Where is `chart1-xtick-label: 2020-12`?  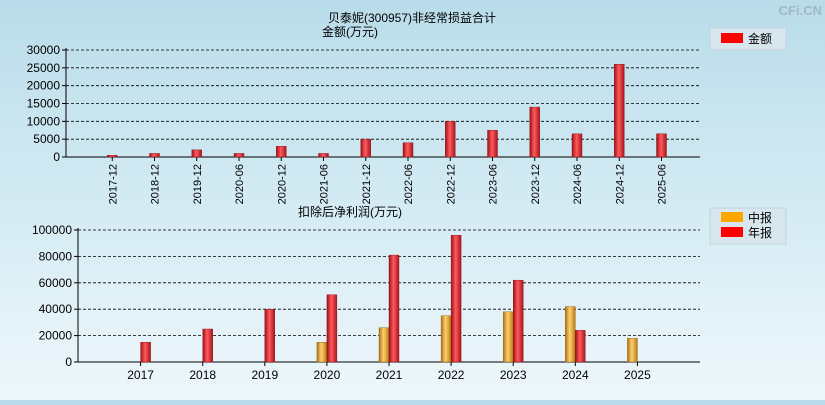
chart1-xtick-label: 2020-12 is located at coordinates (282, 184).